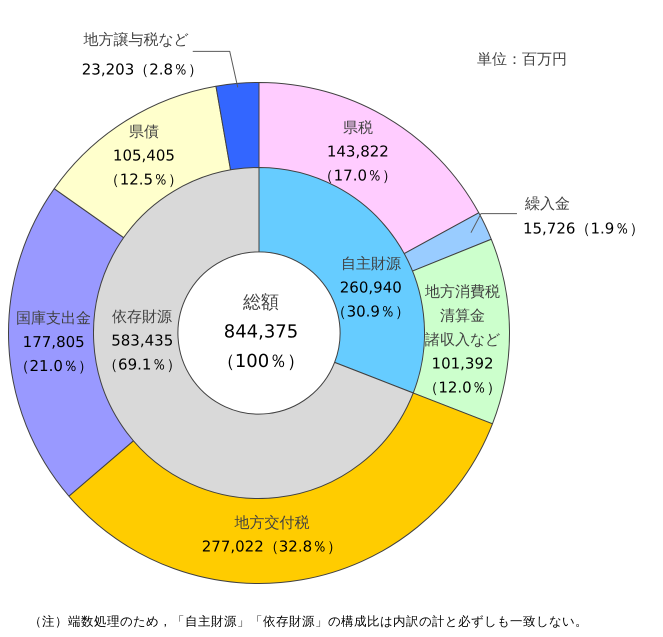 The image size is (663, 637). I want to click on slice-label: 地方交付税, so click(271, 522).